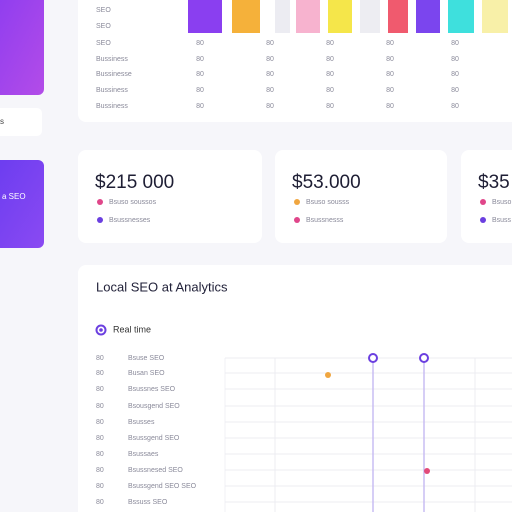 This screenshot has width=512, height=512. I want to click on row-label: Bsussaes, so click(143, 454).